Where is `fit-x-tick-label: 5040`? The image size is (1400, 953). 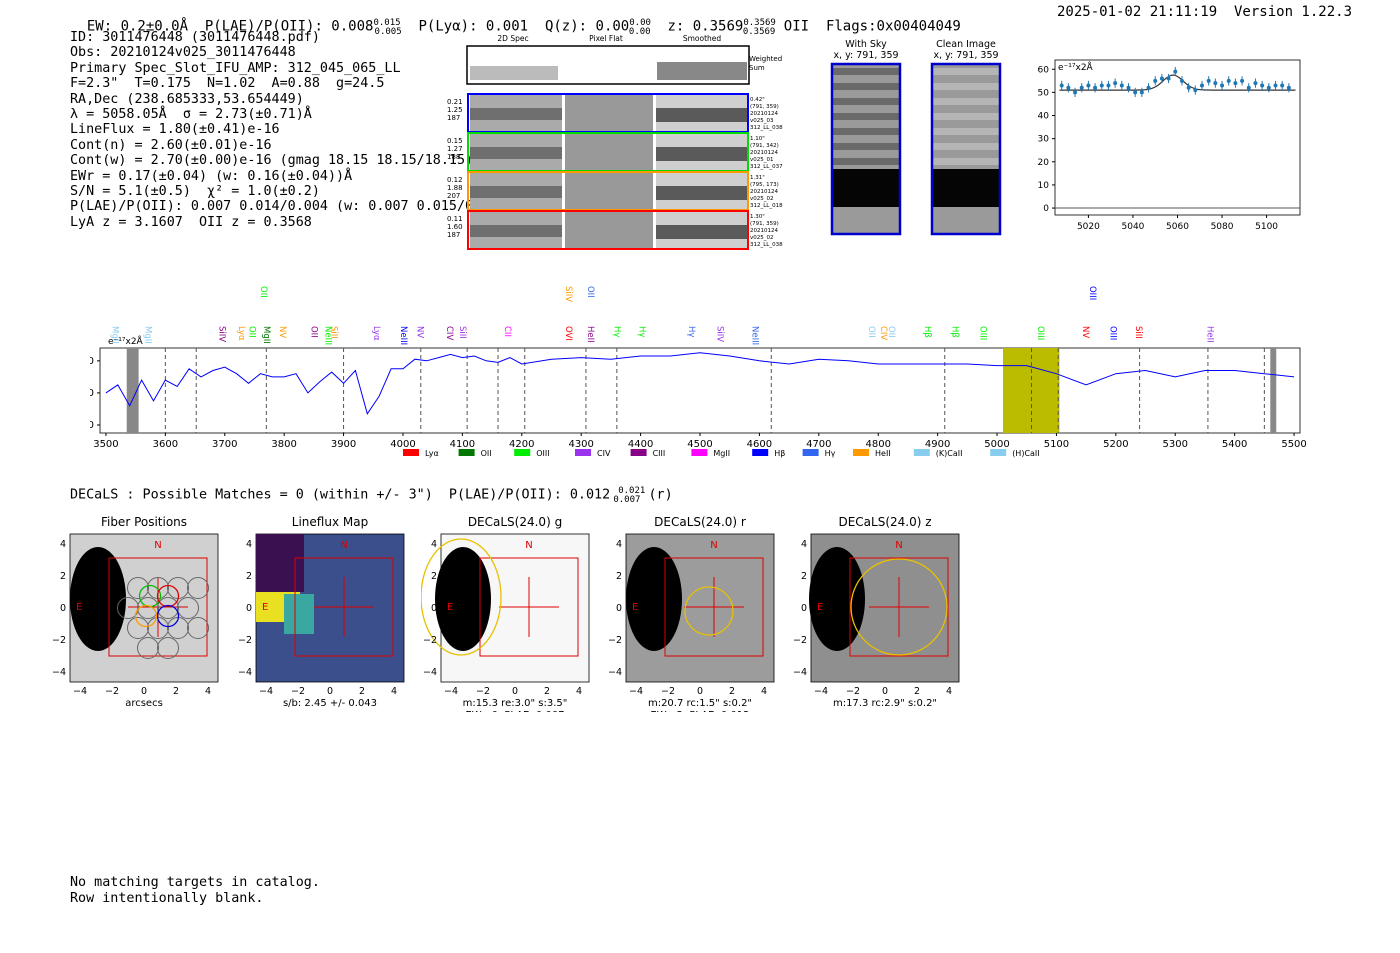 fit-x-tick-label: 5040 is located at coordinates (1133, 227).